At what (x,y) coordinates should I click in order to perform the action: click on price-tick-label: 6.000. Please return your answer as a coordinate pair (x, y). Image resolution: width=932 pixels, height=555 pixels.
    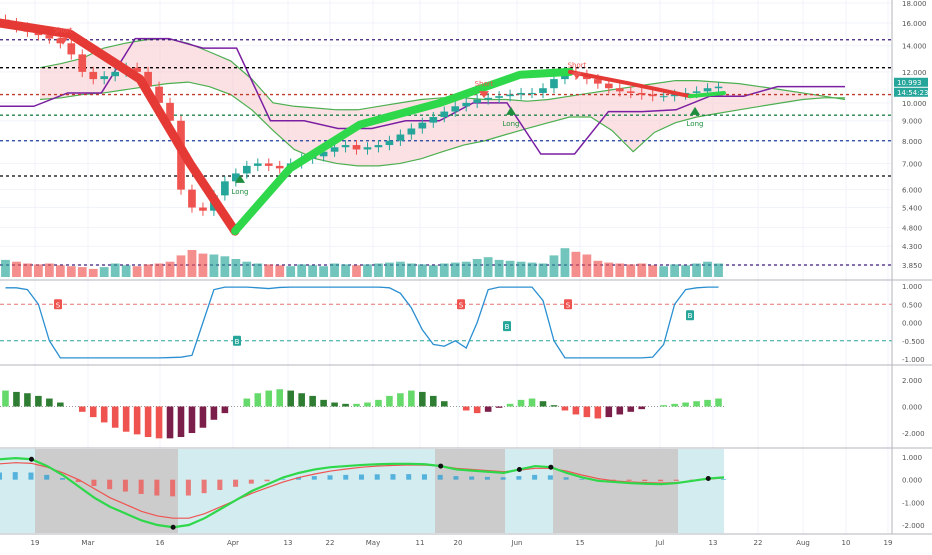
    Looking at the image, I should click on (912, 191).